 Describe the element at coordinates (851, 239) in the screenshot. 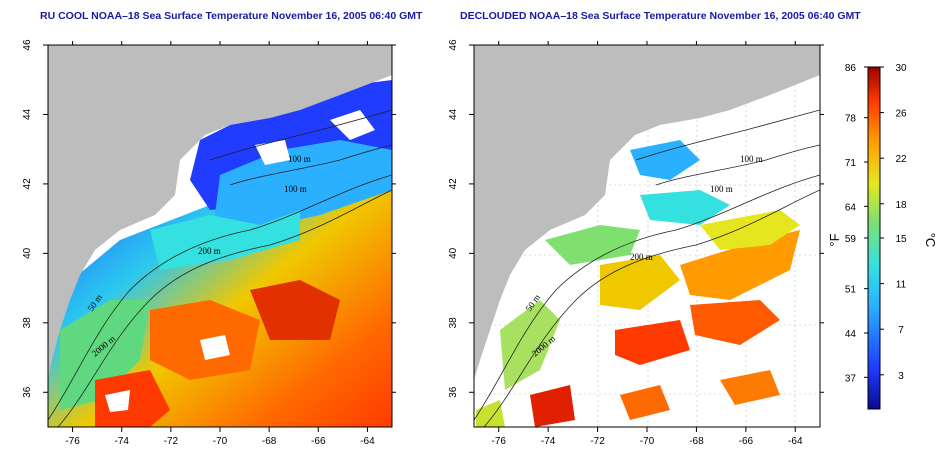

I see `fahrenheit-tick-label: 59` at that location.